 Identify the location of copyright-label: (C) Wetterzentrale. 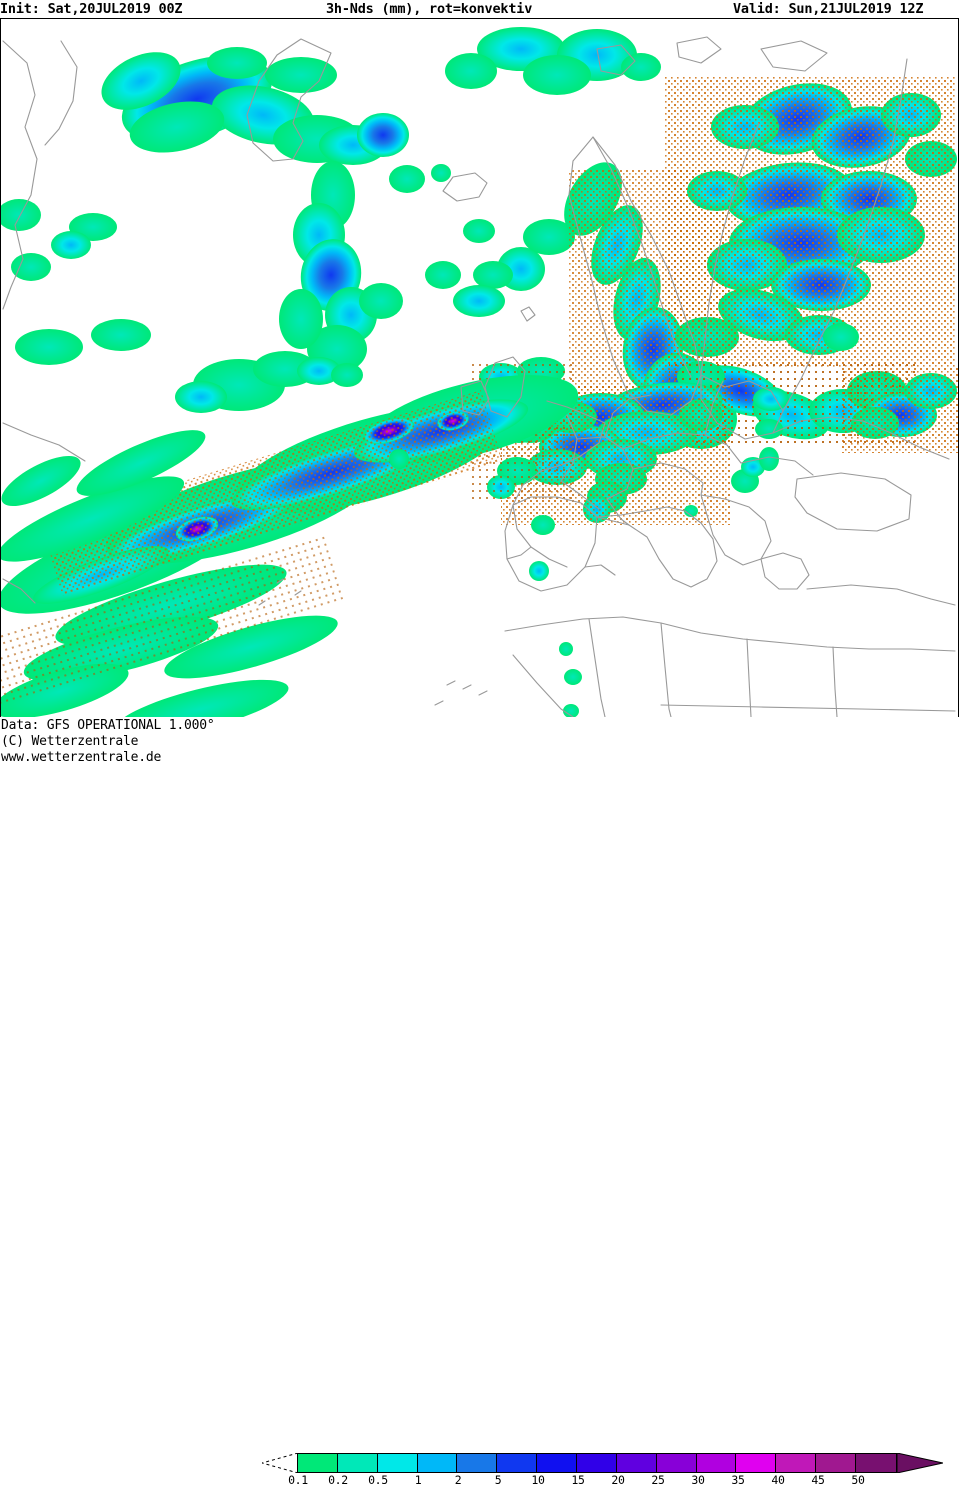
(70, 741).